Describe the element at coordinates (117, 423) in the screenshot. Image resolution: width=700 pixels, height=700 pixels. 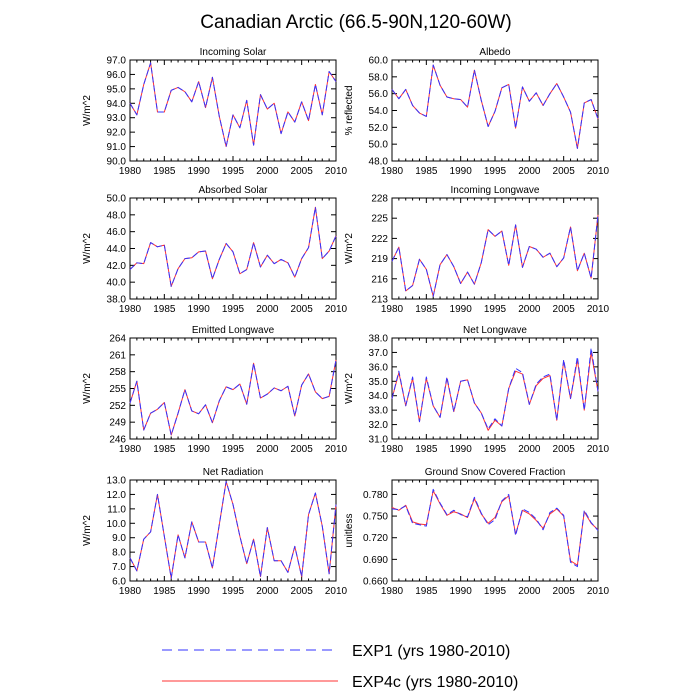
I see `y-tick-label: 249` at that location.